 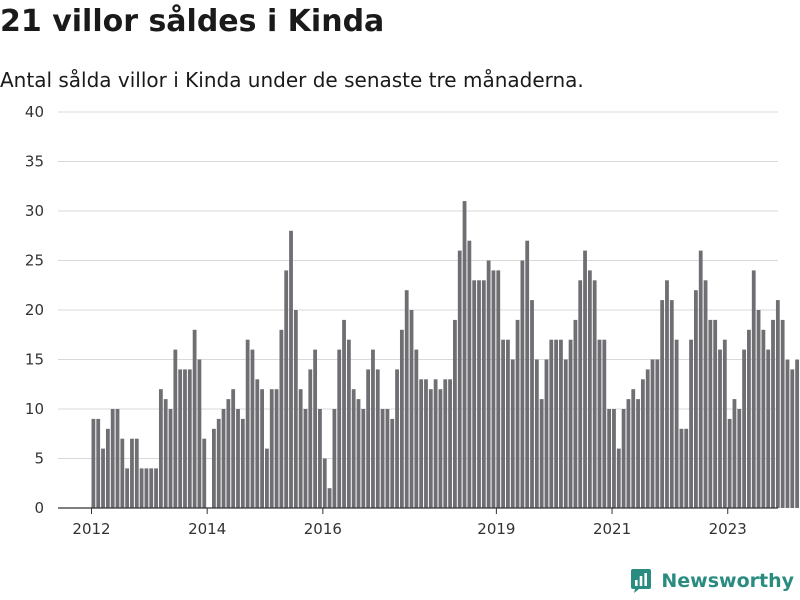 What do you see at coordinates (39, 508) in the screenshot?
I see `y-tick-label: 0` at bounding box center [39, 508].